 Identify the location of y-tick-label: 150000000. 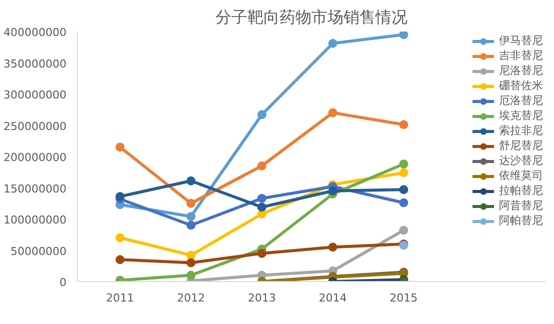
(35, 189).